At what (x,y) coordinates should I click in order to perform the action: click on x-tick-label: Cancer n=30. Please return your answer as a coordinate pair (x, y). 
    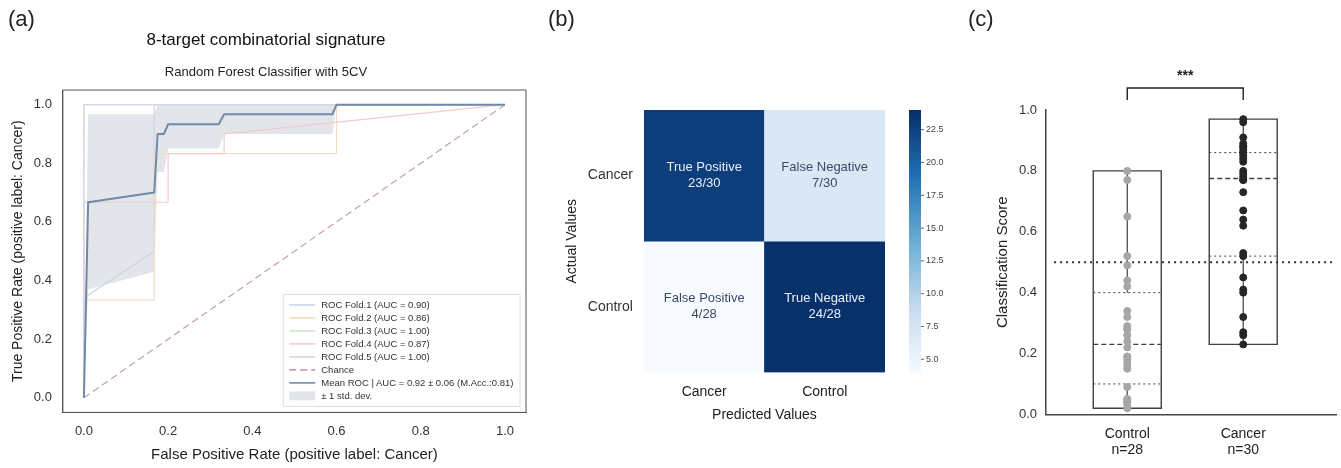
    Looking at the image, I should click on (1243, 441).